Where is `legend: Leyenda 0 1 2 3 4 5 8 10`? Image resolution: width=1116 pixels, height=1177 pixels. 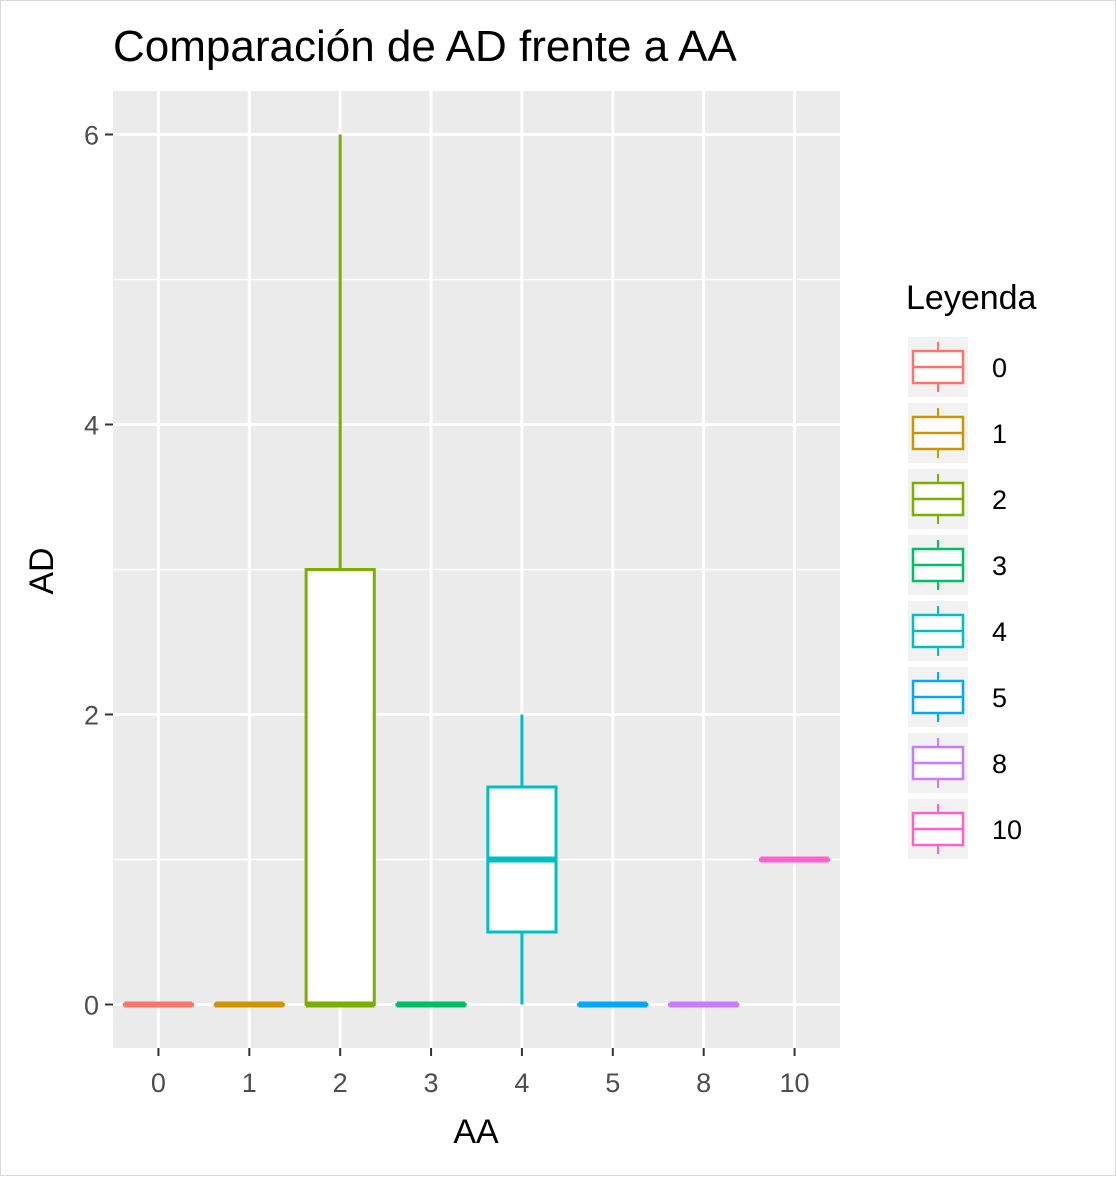 legend: Leyenda 0 1 2 3 4 5 8 10 is located at coordinates (971, 569).